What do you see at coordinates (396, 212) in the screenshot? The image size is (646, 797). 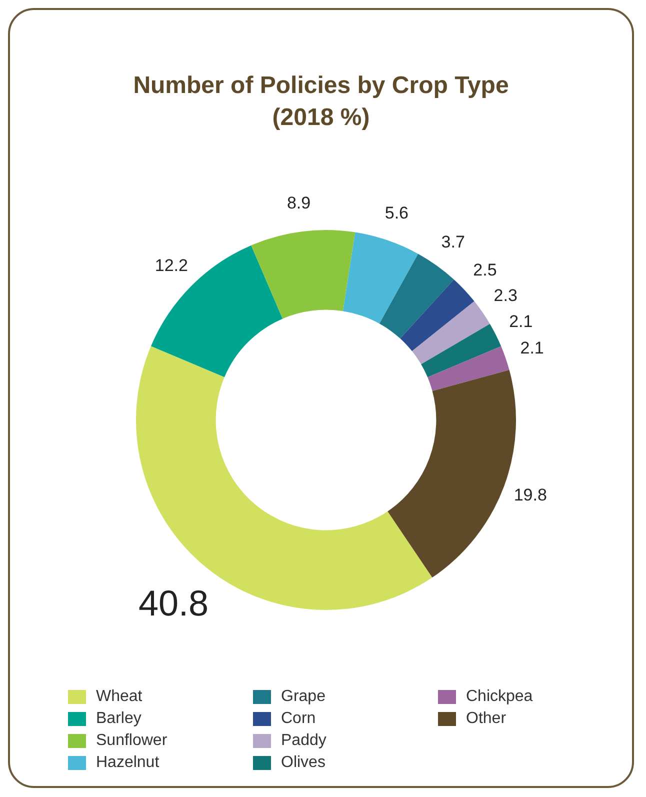 I see `data-label: 5.6` at bounding box center [396, 212].